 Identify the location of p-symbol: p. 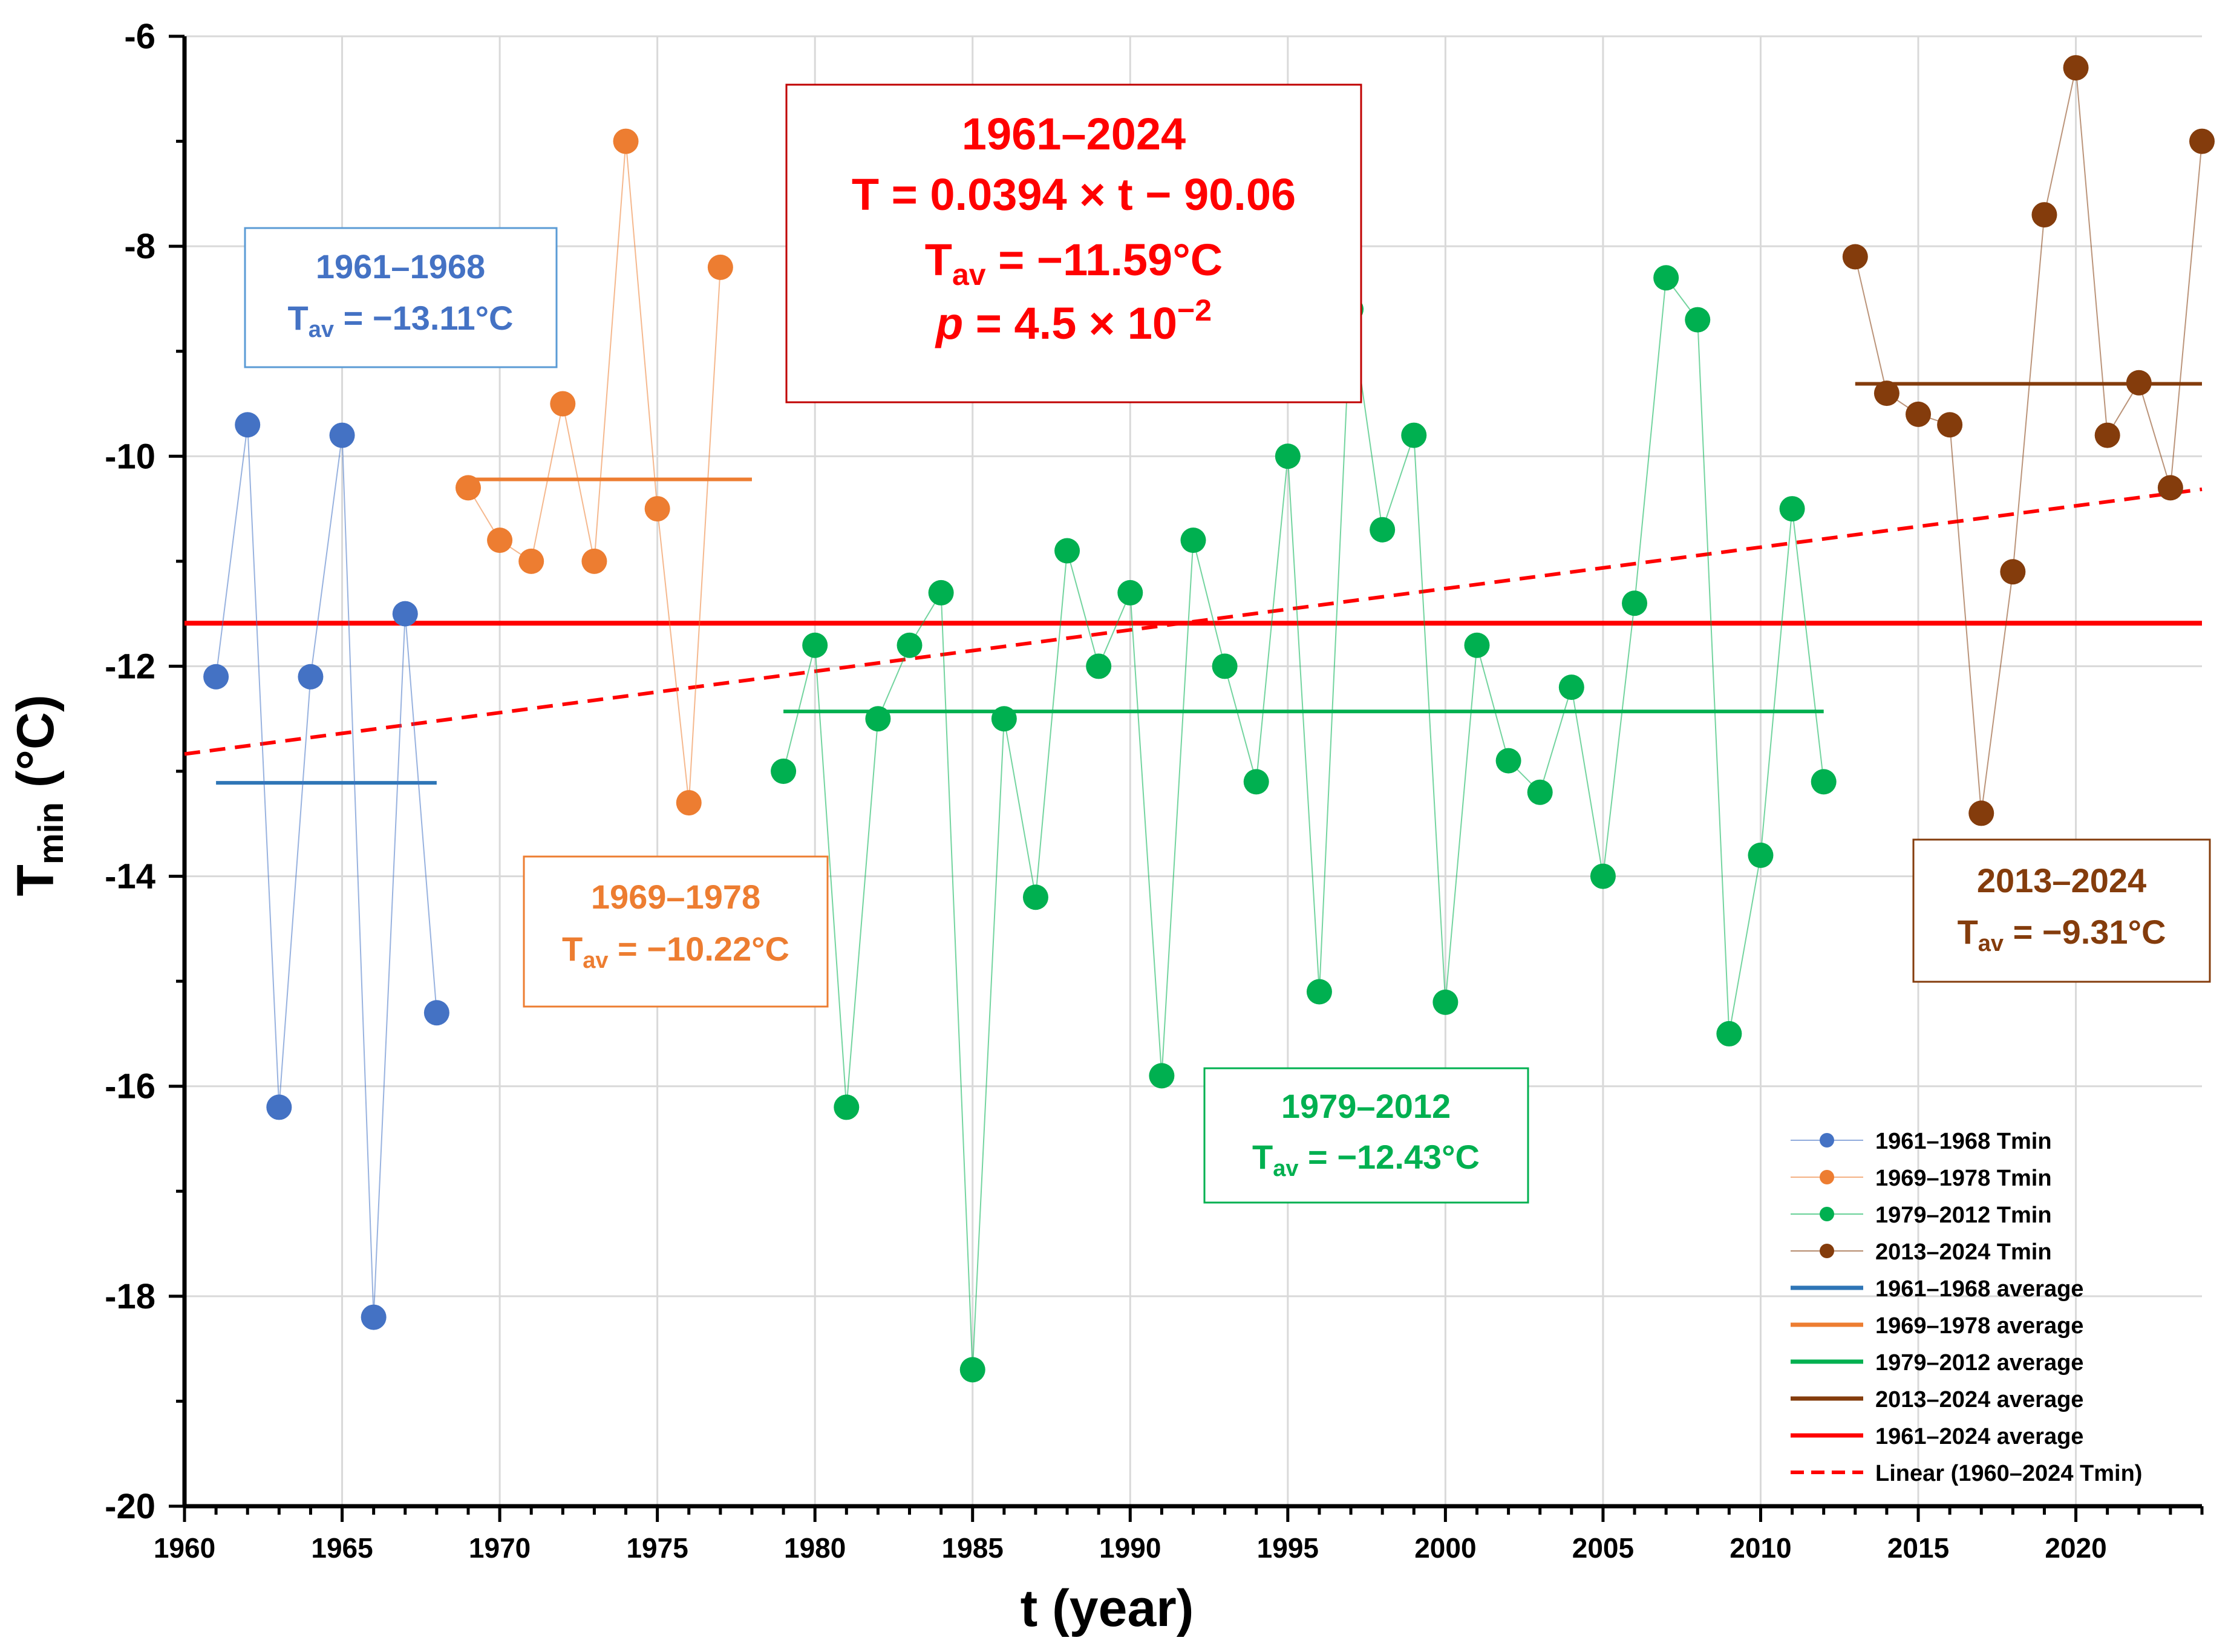
(949, 323).